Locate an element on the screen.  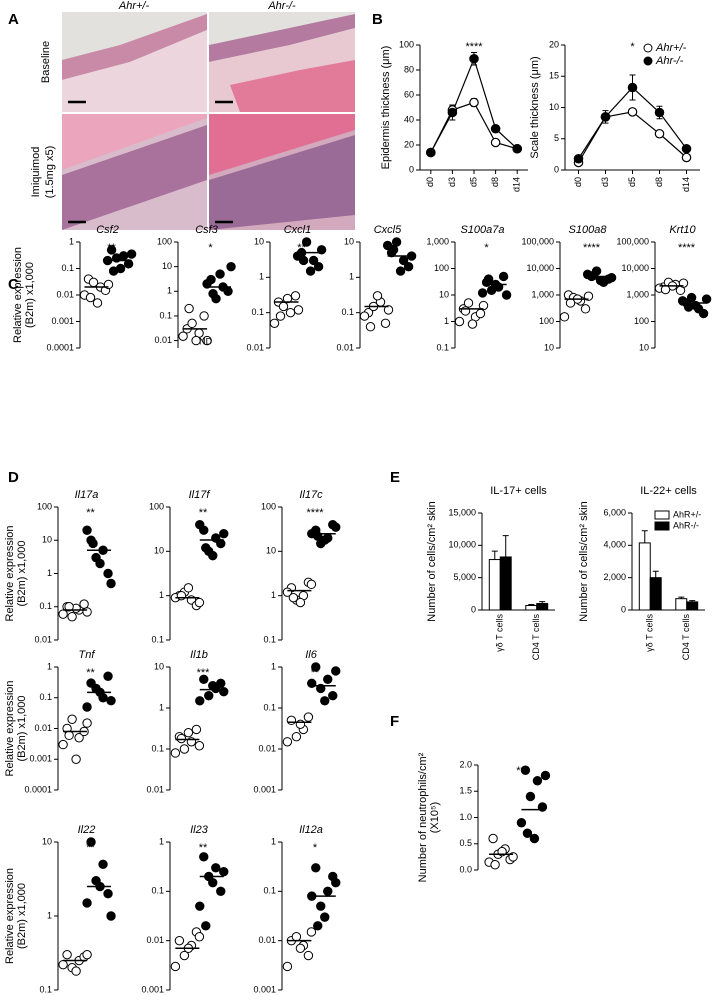
y-tick-label: 20 is located at coordinates (409, 144).